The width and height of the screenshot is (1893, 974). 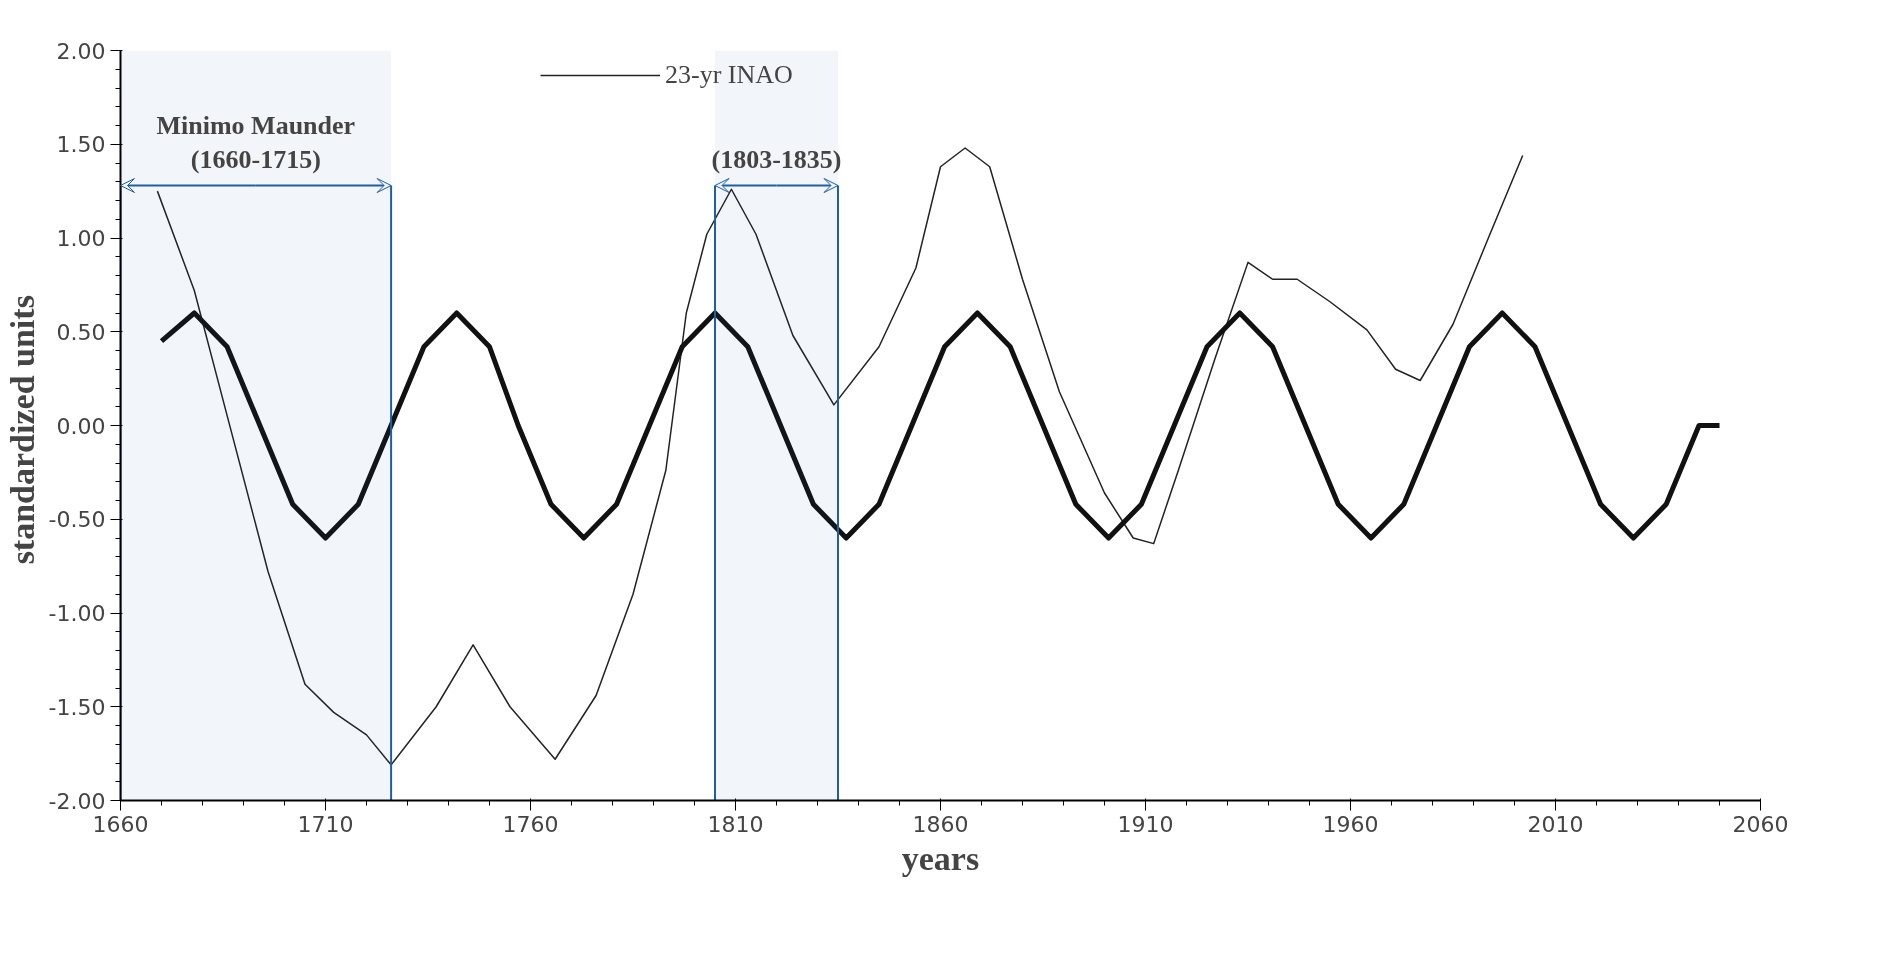 I want to click on y-tick-label: -1.00, so click(x=77, y=613).